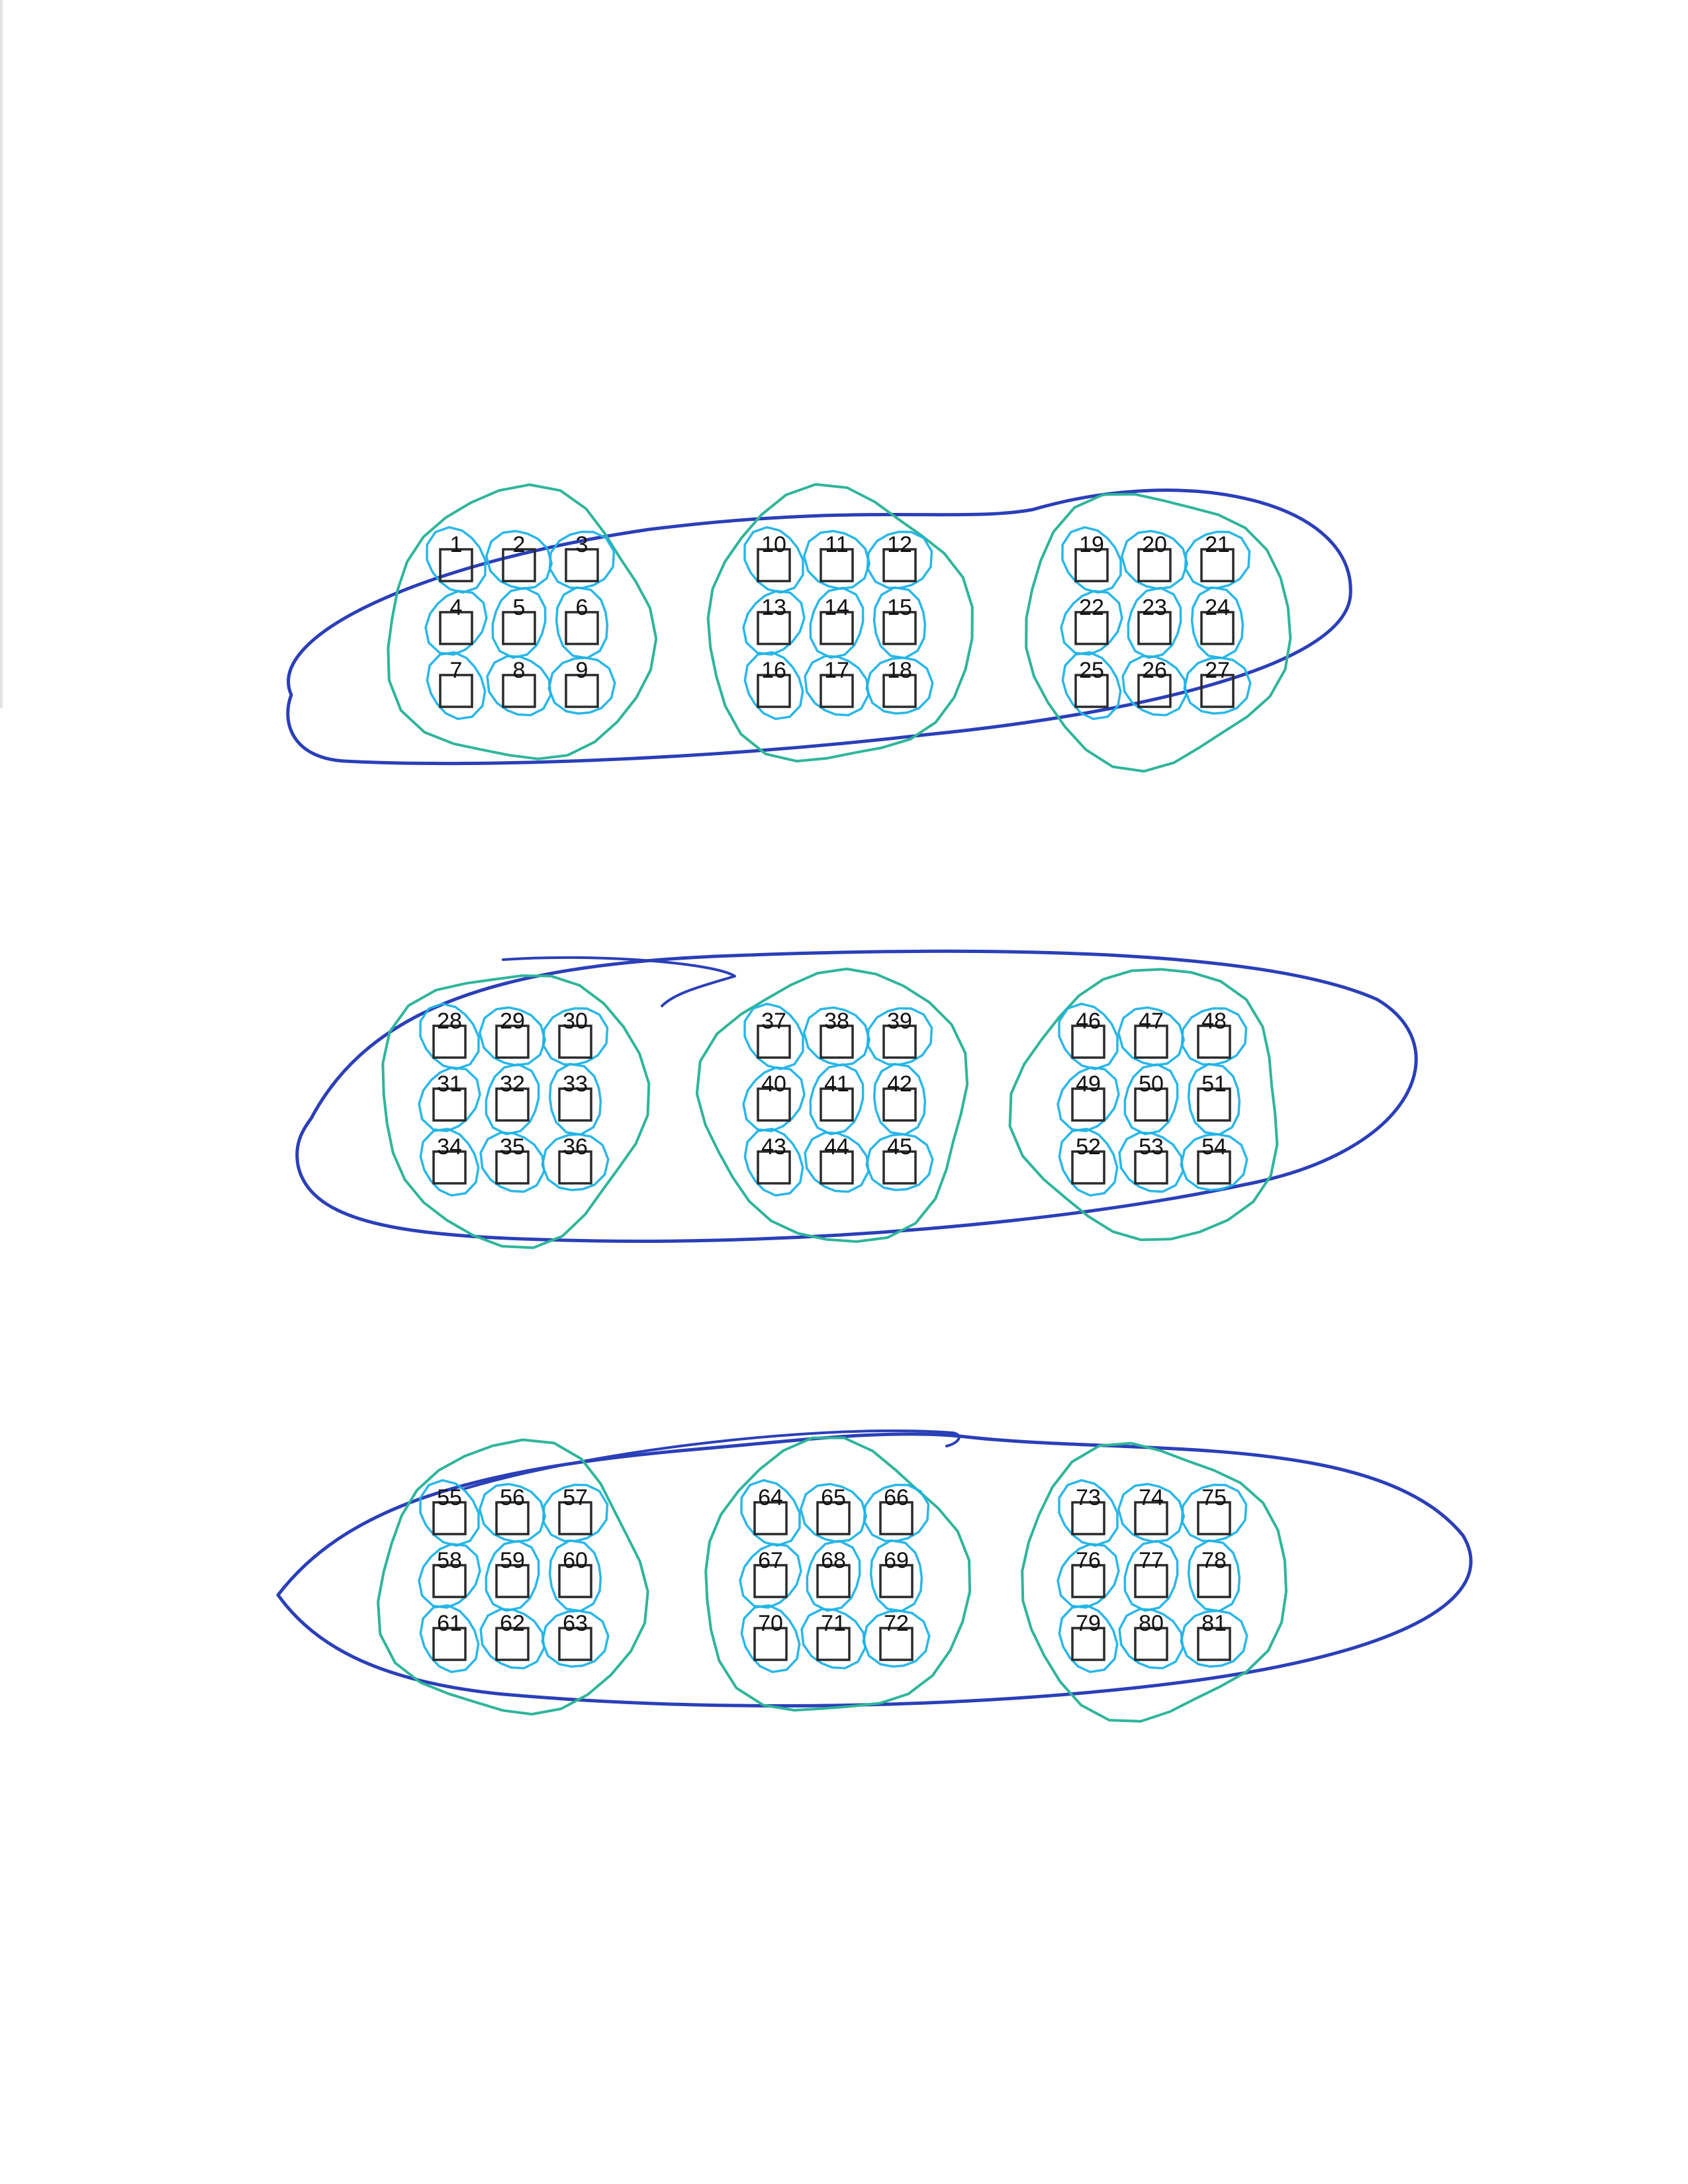  I want to click on box-number: 76, so click(1088, 1561).